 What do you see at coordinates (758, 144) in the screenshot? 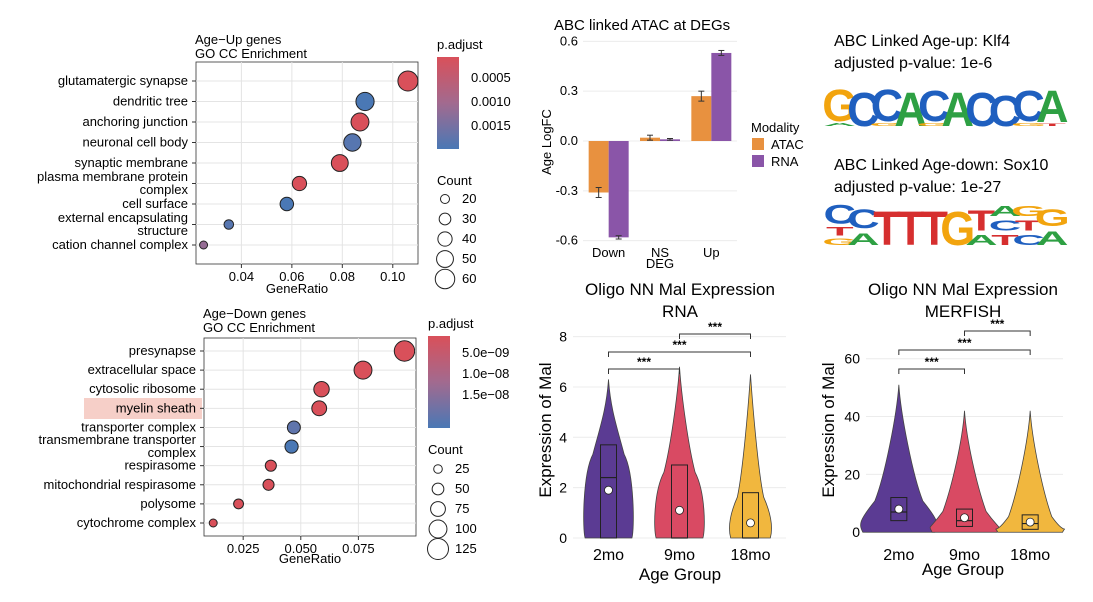
I see `legend-atac-swatch` at bounding box center [758, 144].